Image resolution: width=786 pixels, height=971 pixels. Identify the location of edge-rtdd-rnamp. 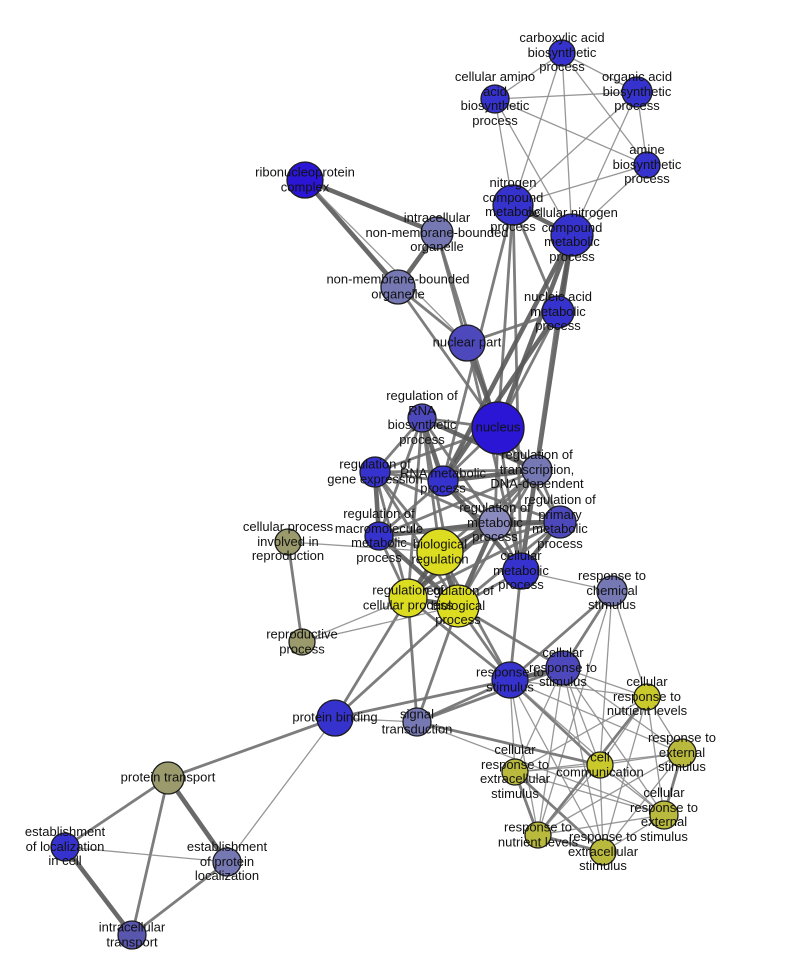
(490, 475).